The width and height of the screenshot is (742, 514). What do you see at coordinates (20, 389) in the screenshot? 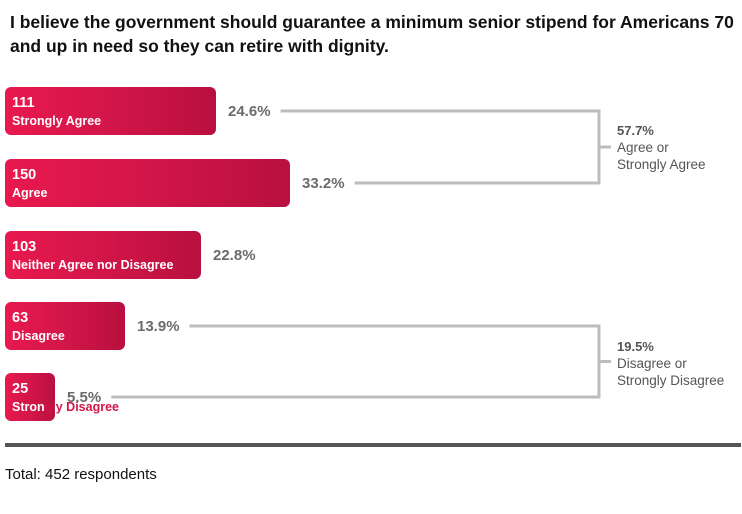
I see `bar-count: 25` at bounding box center [20, 389].